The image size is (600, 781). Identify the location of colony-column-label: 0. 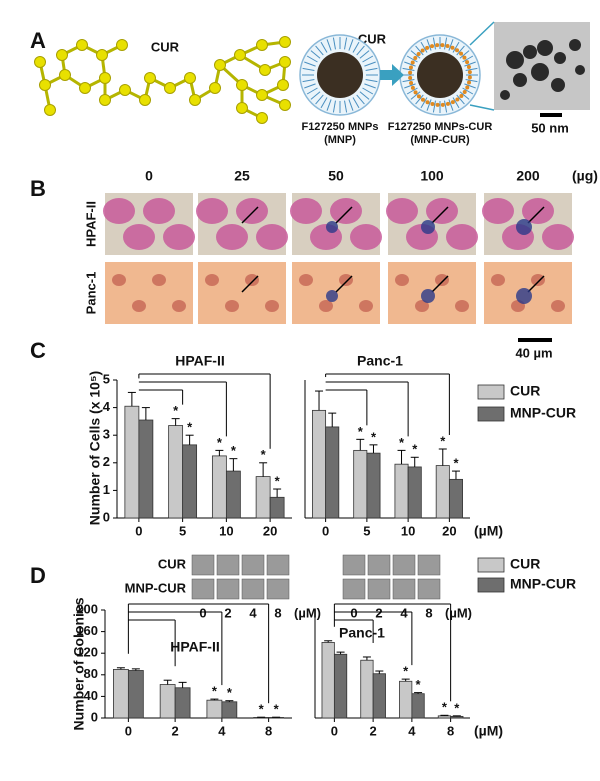
(202, 612).